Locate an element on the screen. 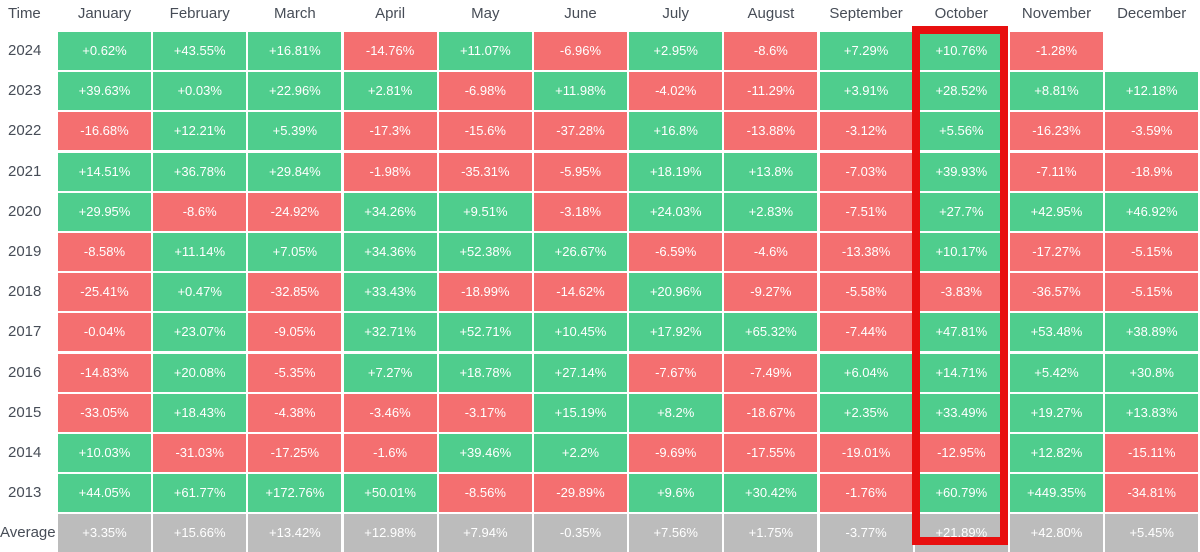 This screenshot has width=1200, height=552. average-cell-january: +3.35% is located at coordinates (104, 533).